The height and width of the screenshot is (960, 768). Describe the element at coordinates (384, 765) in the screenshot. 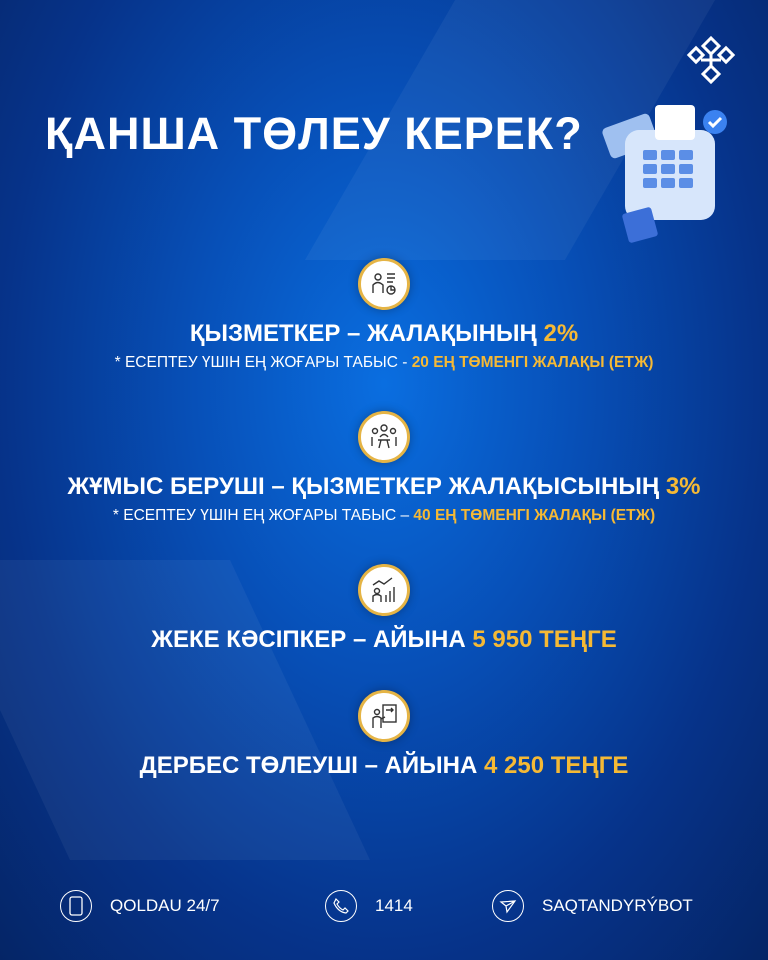

I see `item-heading: ДЕРБЕС ТӨЛЕУШІ – АЙЫНА 4 250 ТЕҢГЕ` at that location.